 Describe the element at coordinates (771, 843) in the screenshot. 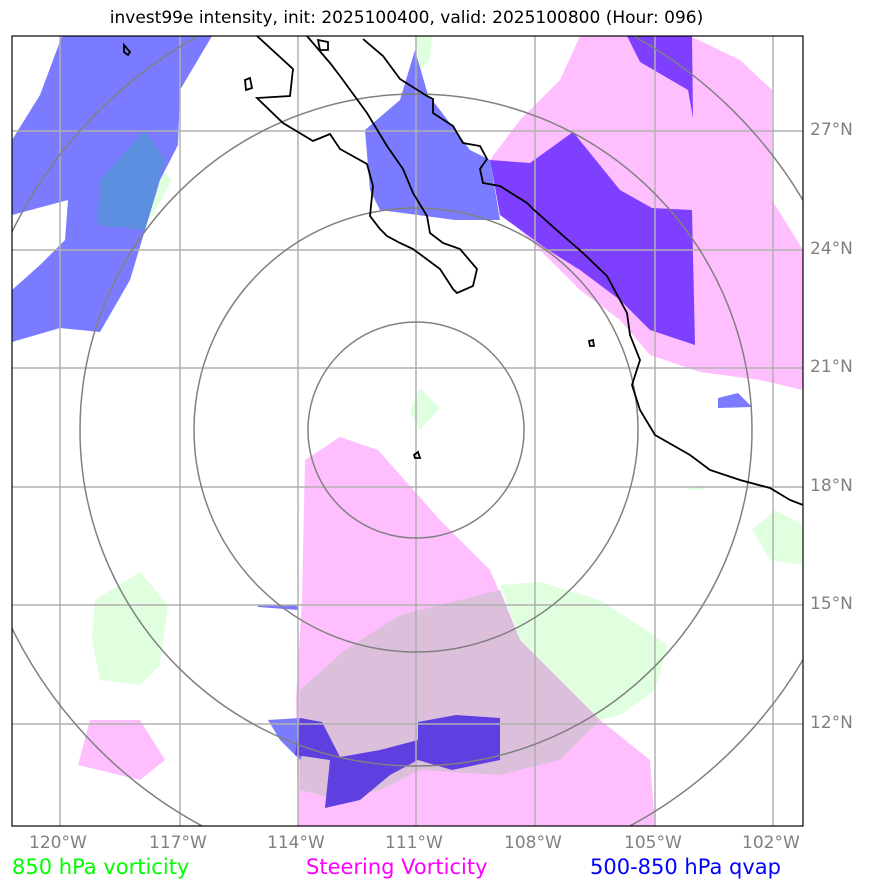

I see `lon-tick: 102°W` at that location.